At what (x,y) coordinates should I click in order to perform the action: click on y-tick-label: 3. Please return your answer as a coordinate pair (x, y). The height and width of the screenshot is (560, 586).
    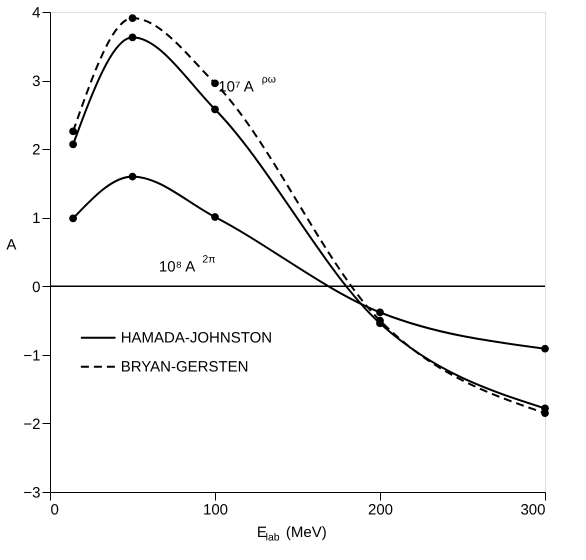
    Looking at the image, I should click on (36, 81).